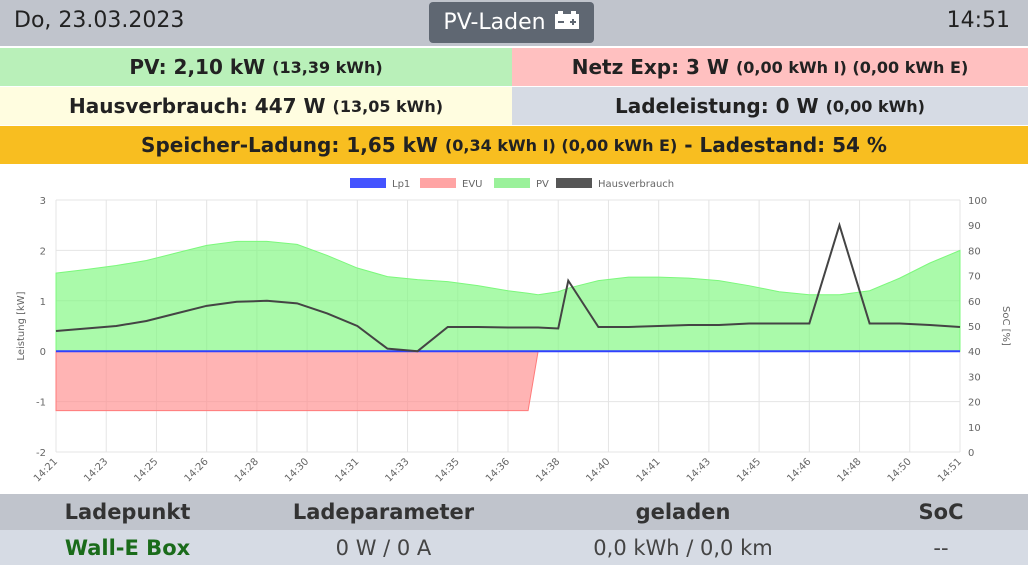  I want to click on vehicle-soc: --, so click(941, 547).